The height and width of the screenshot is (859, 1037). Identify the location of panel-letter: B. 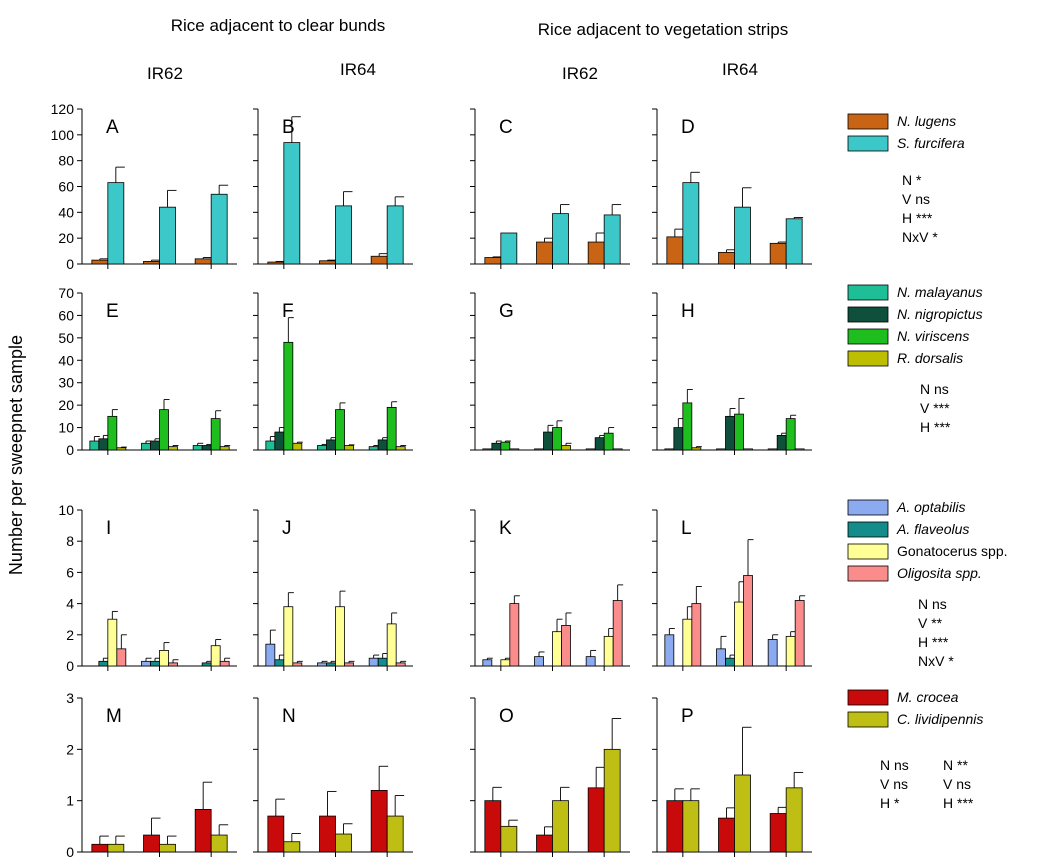
(288, 127).